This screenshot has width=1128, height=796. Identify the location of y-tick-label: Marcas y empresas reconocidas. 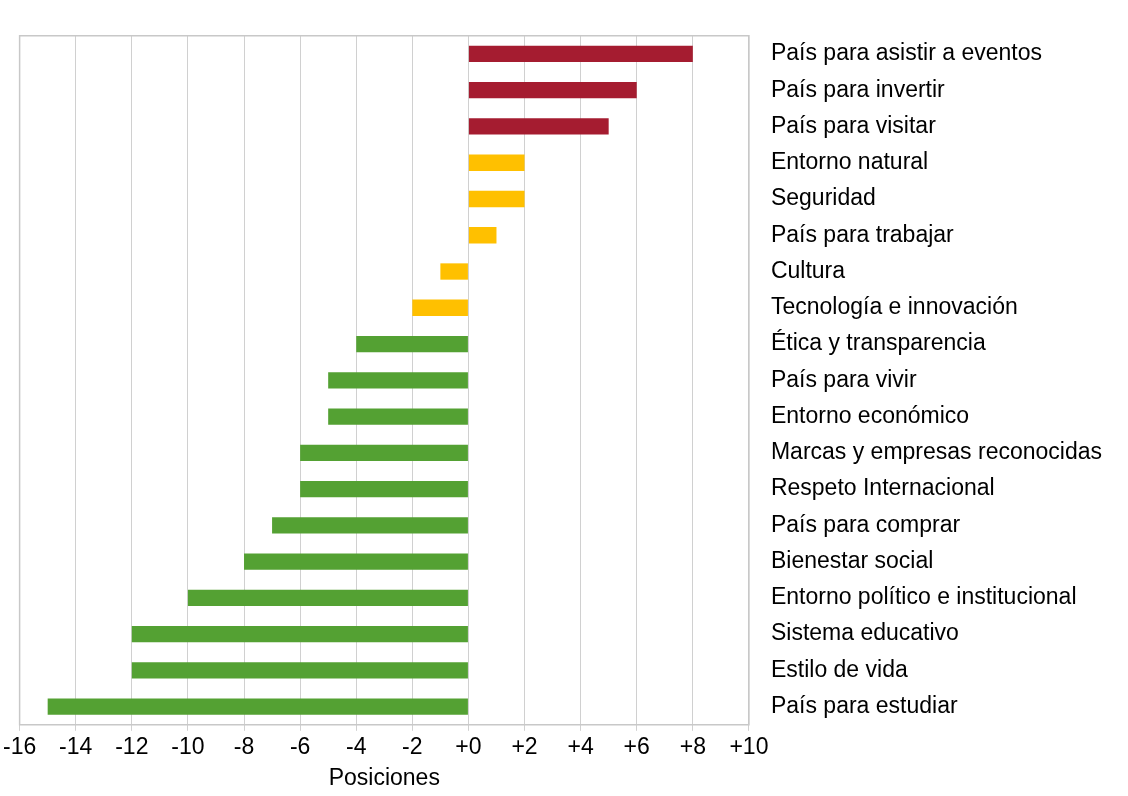
(936, 451).